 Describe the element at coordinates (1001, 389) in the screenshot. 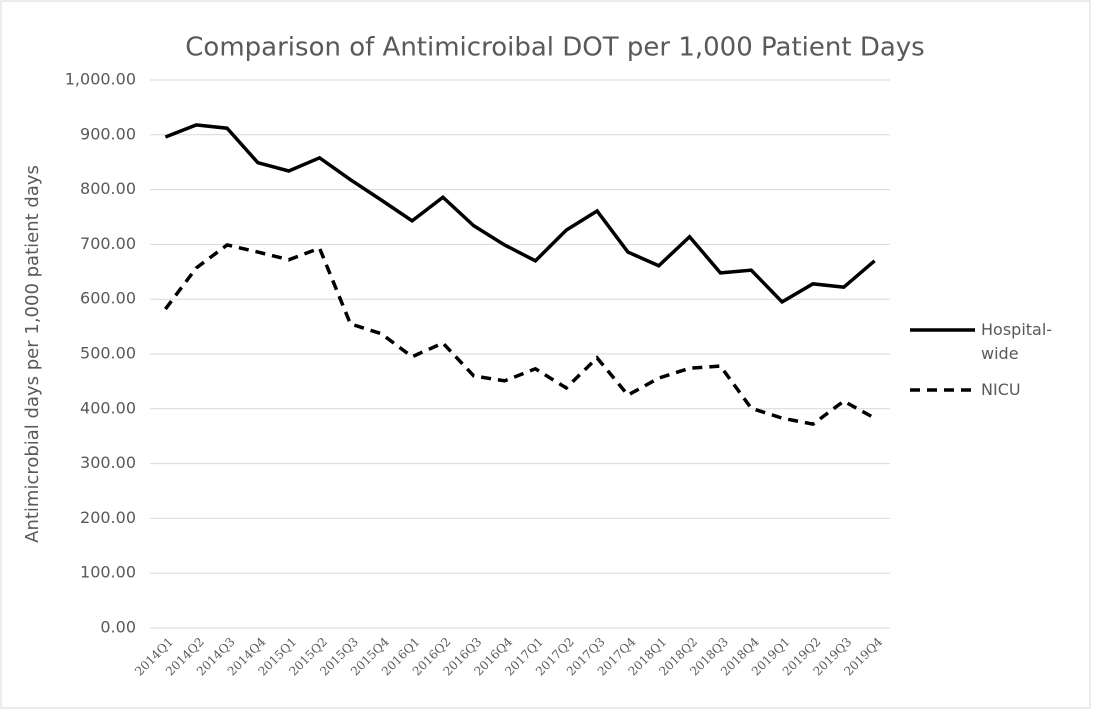

I see `legend-label: NICU` at that location.